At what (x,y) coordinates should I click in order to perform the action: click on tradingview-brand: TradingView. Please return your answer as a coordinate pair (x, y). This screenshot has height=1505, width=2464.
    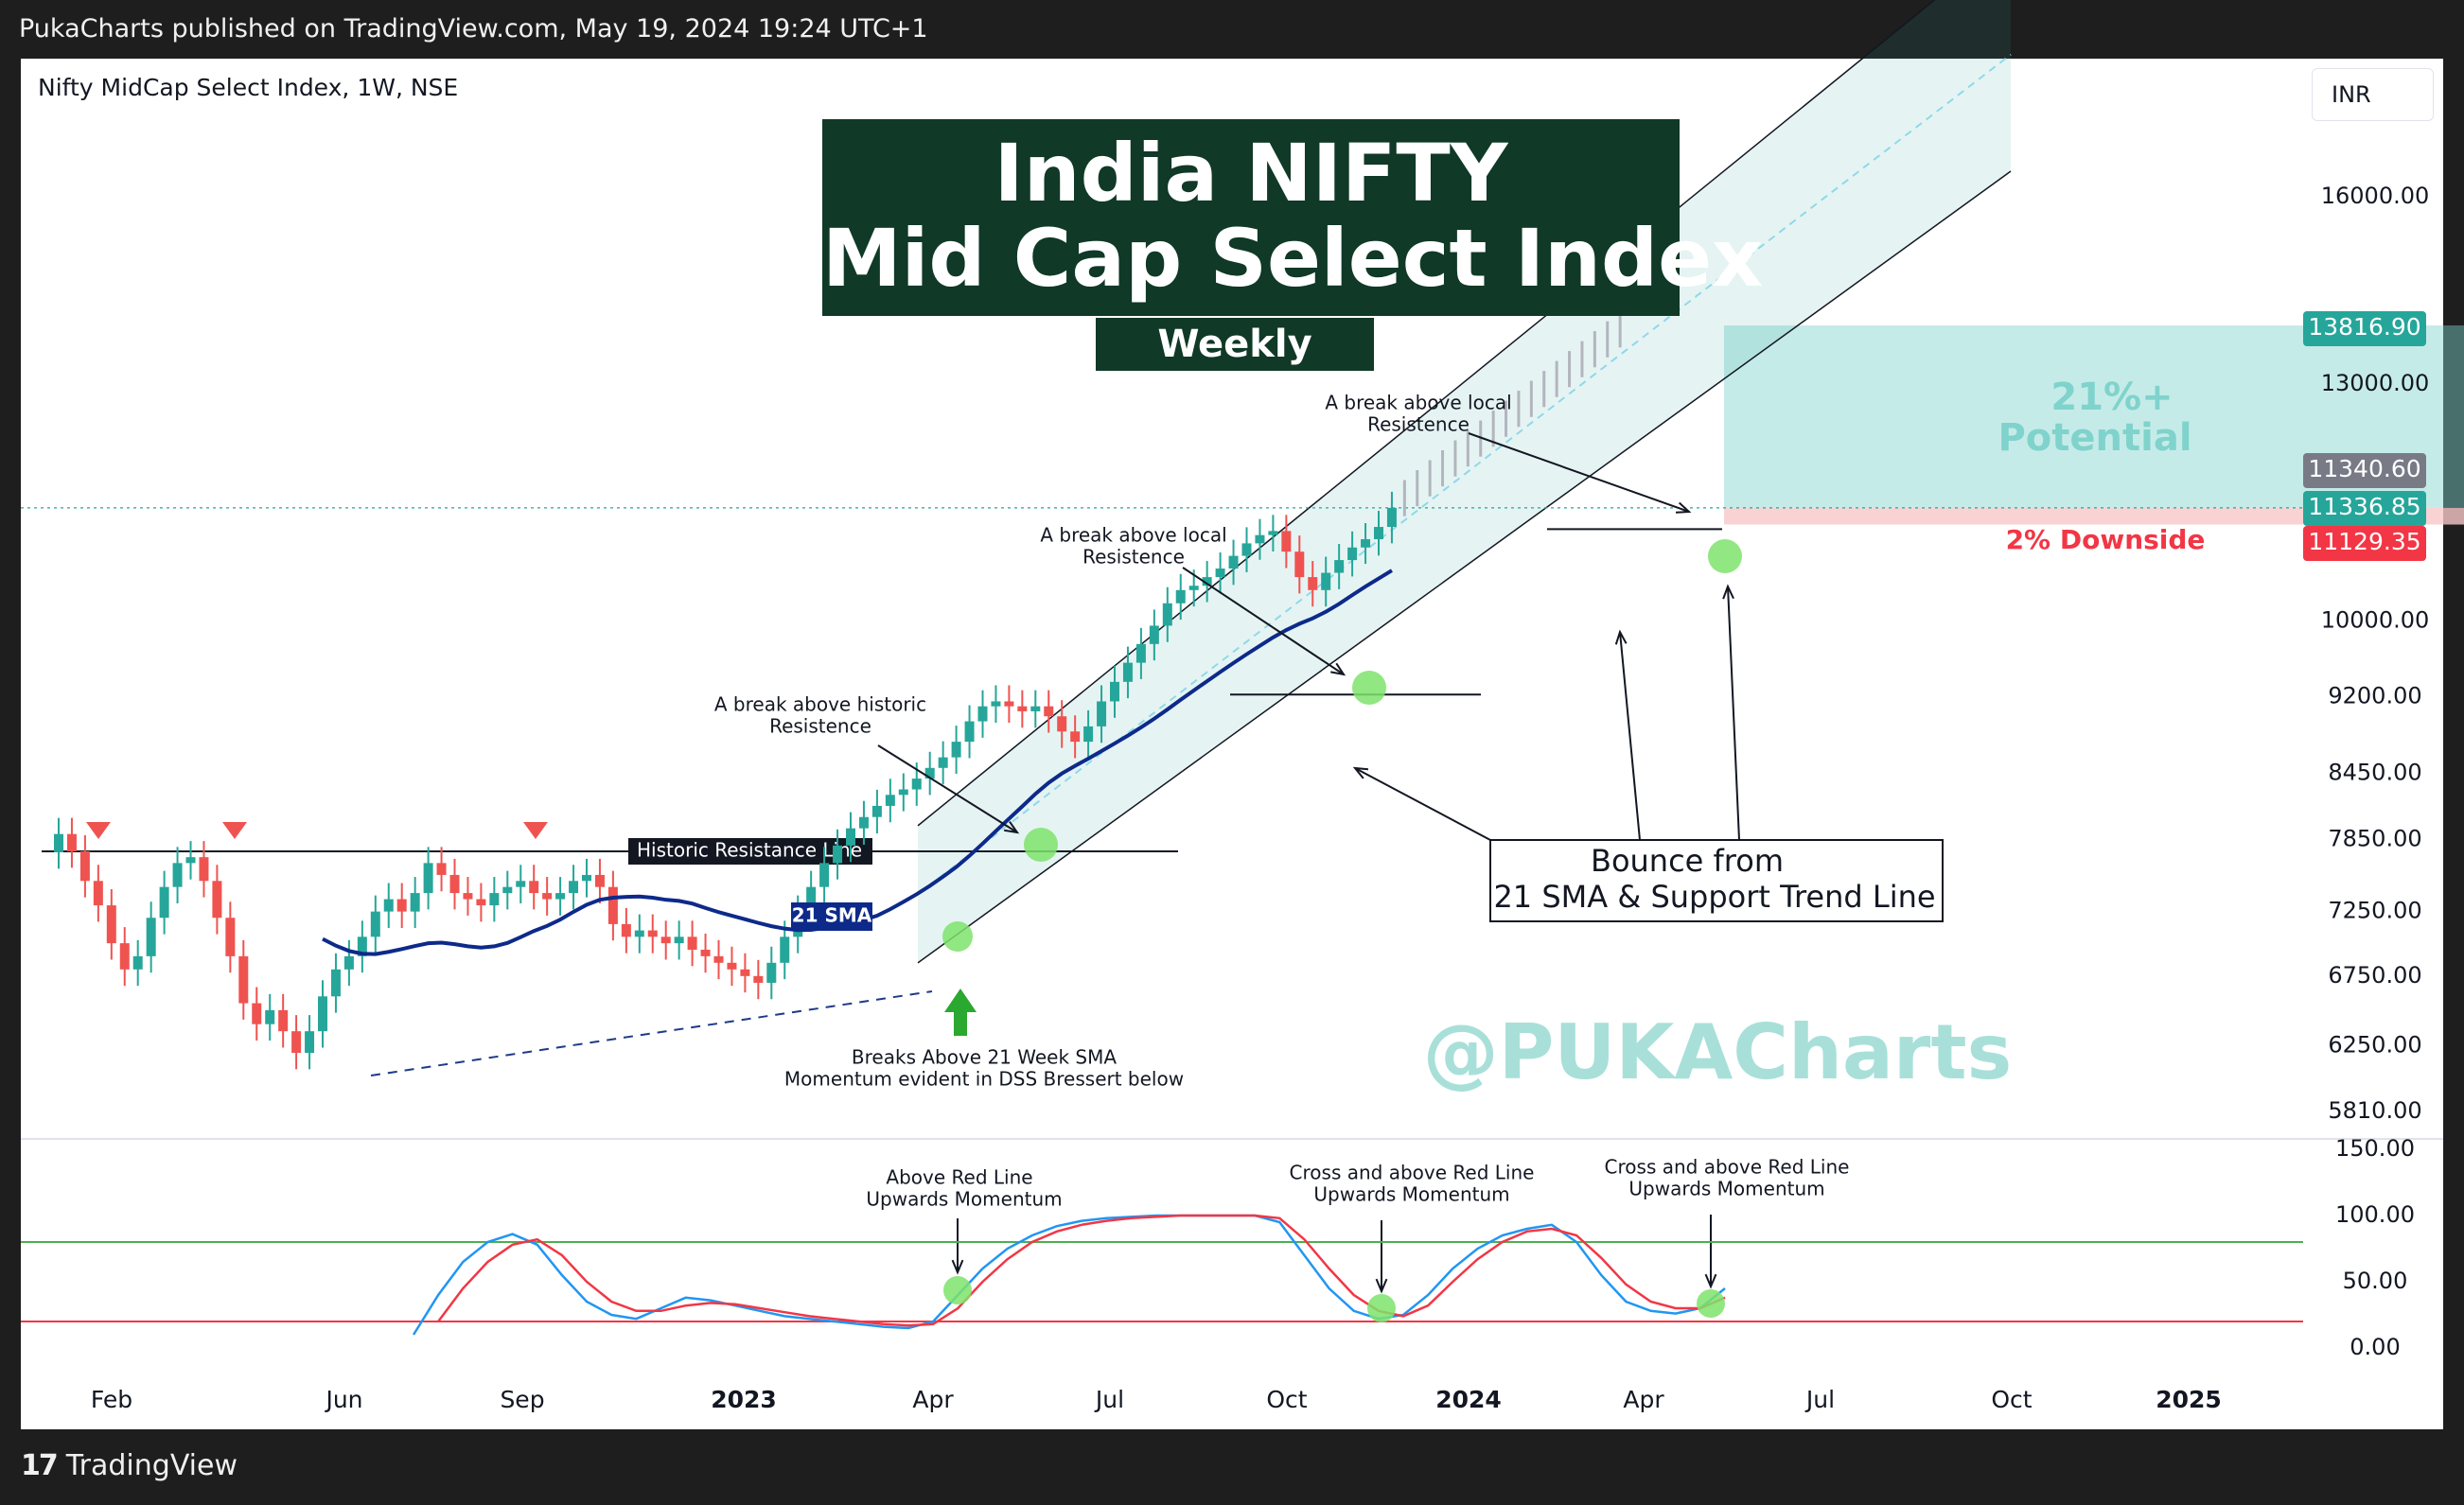
    Looking at the image, I should click on (152, 1465).